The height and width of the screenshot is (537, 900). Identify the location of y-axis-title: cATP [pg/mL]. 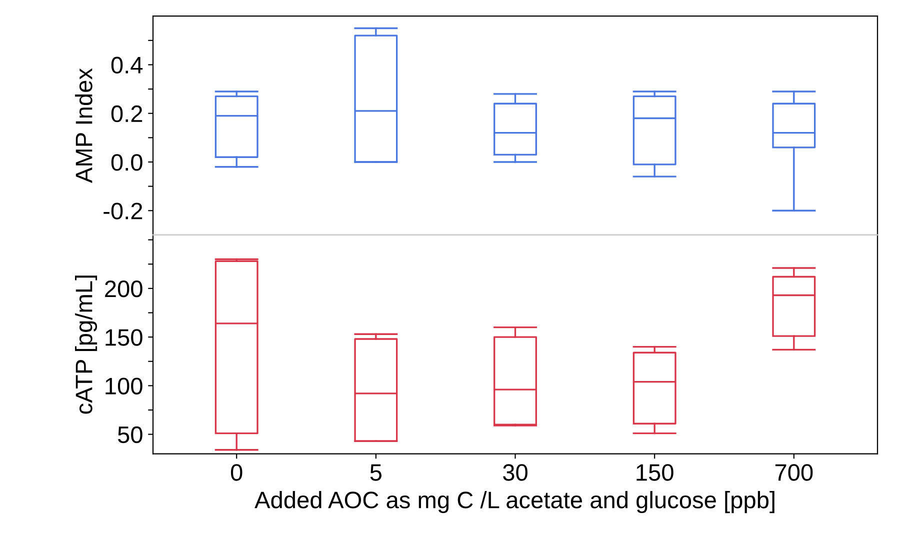
(86, 345).